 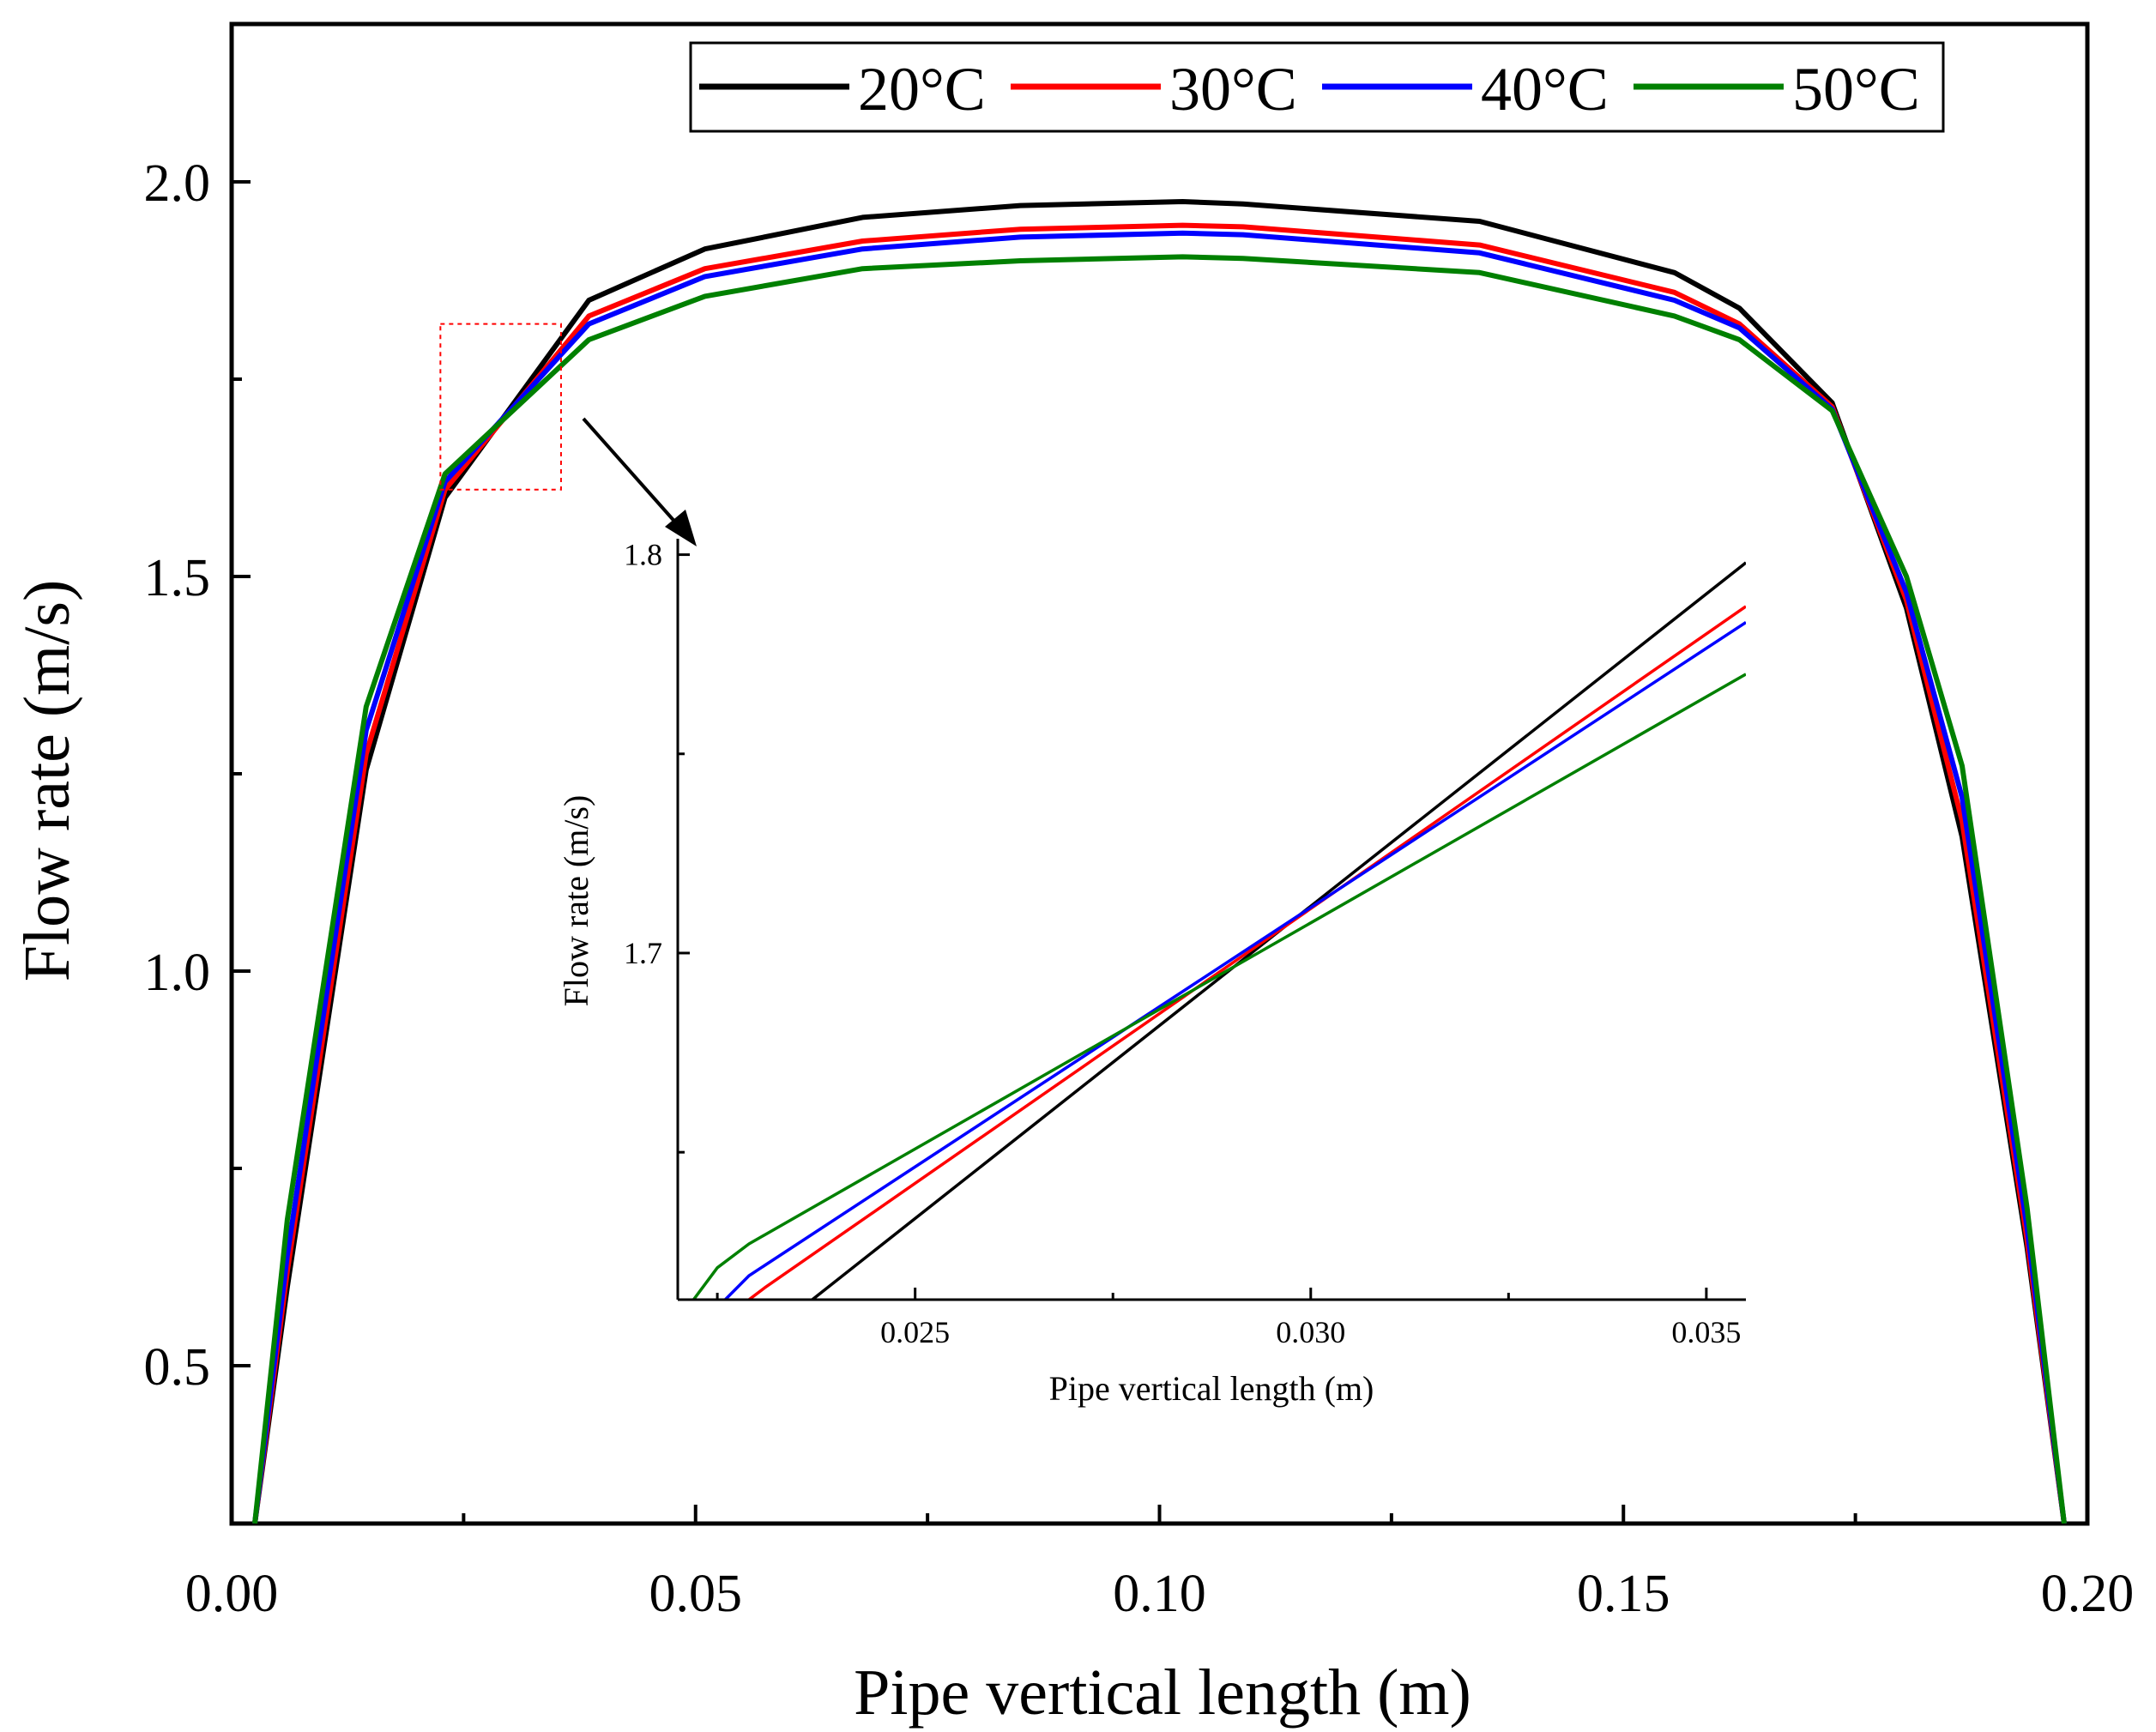 I want to click on inset-ytick-label: 1.7, so click(x=643, y=953).